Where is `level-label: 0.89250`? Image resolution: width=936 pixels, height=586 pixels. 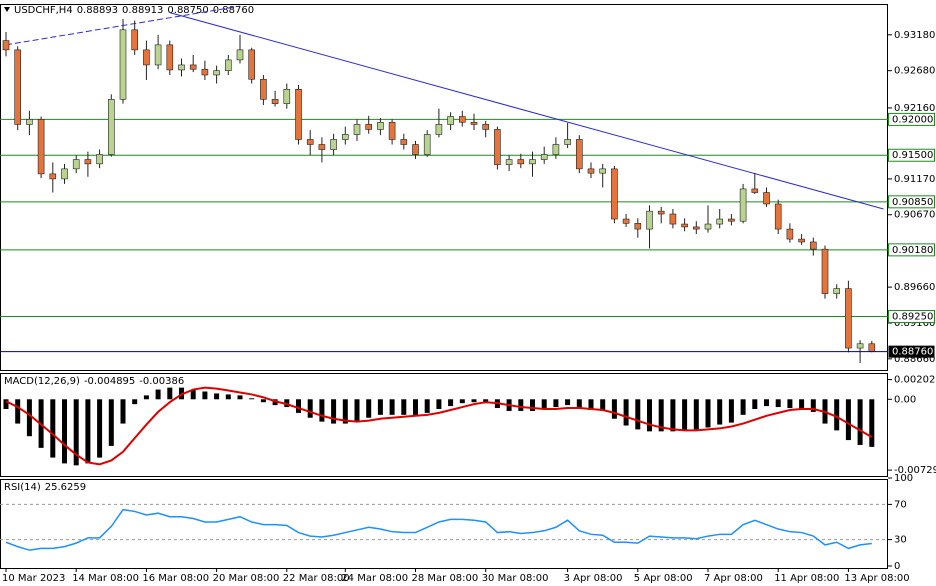
level-label: 0.89250 is located at coordinates (912, 317).